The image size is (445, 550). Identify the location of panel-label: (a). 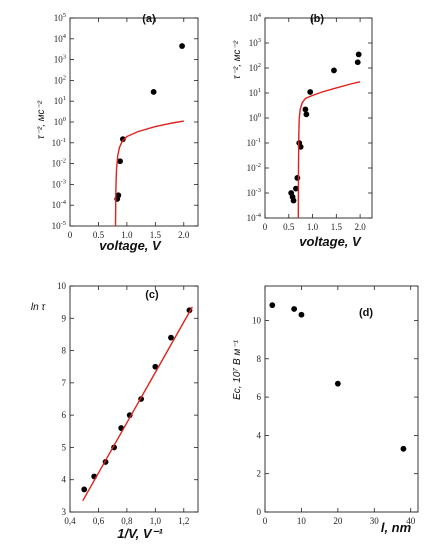
(149, 19).